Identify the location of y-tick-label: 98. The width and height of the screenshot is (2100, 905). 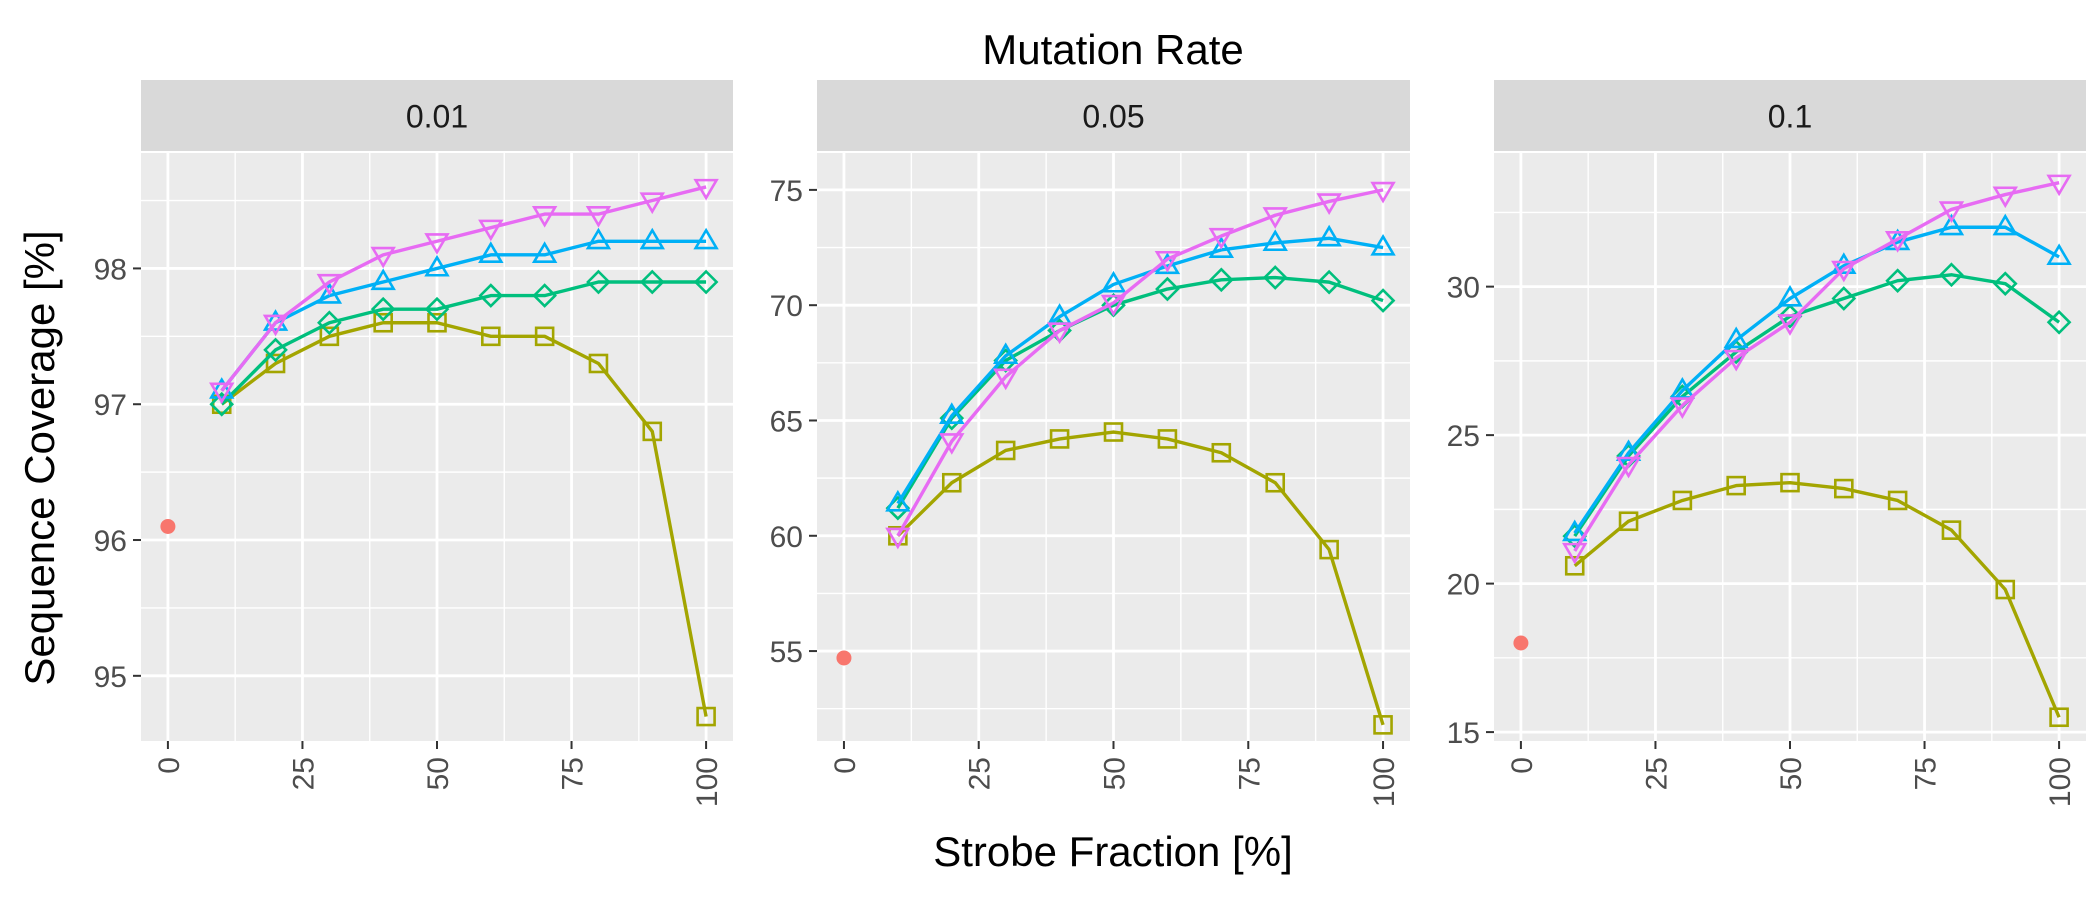
(110, 269).